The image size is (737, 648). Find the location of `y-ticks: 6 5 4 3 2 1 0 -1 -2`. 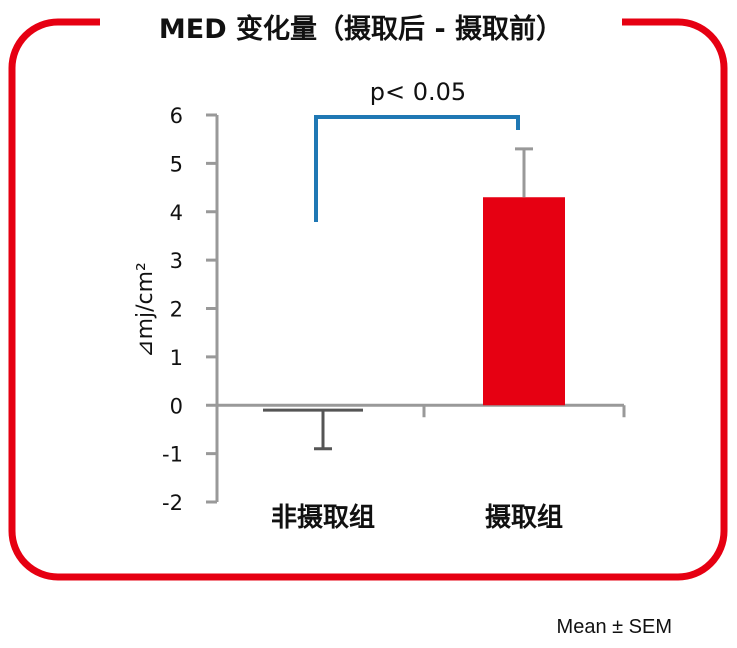

y-ticks: 6 5 4 3 2 1 0 -1 -2 is located at coordinates (189, 309).